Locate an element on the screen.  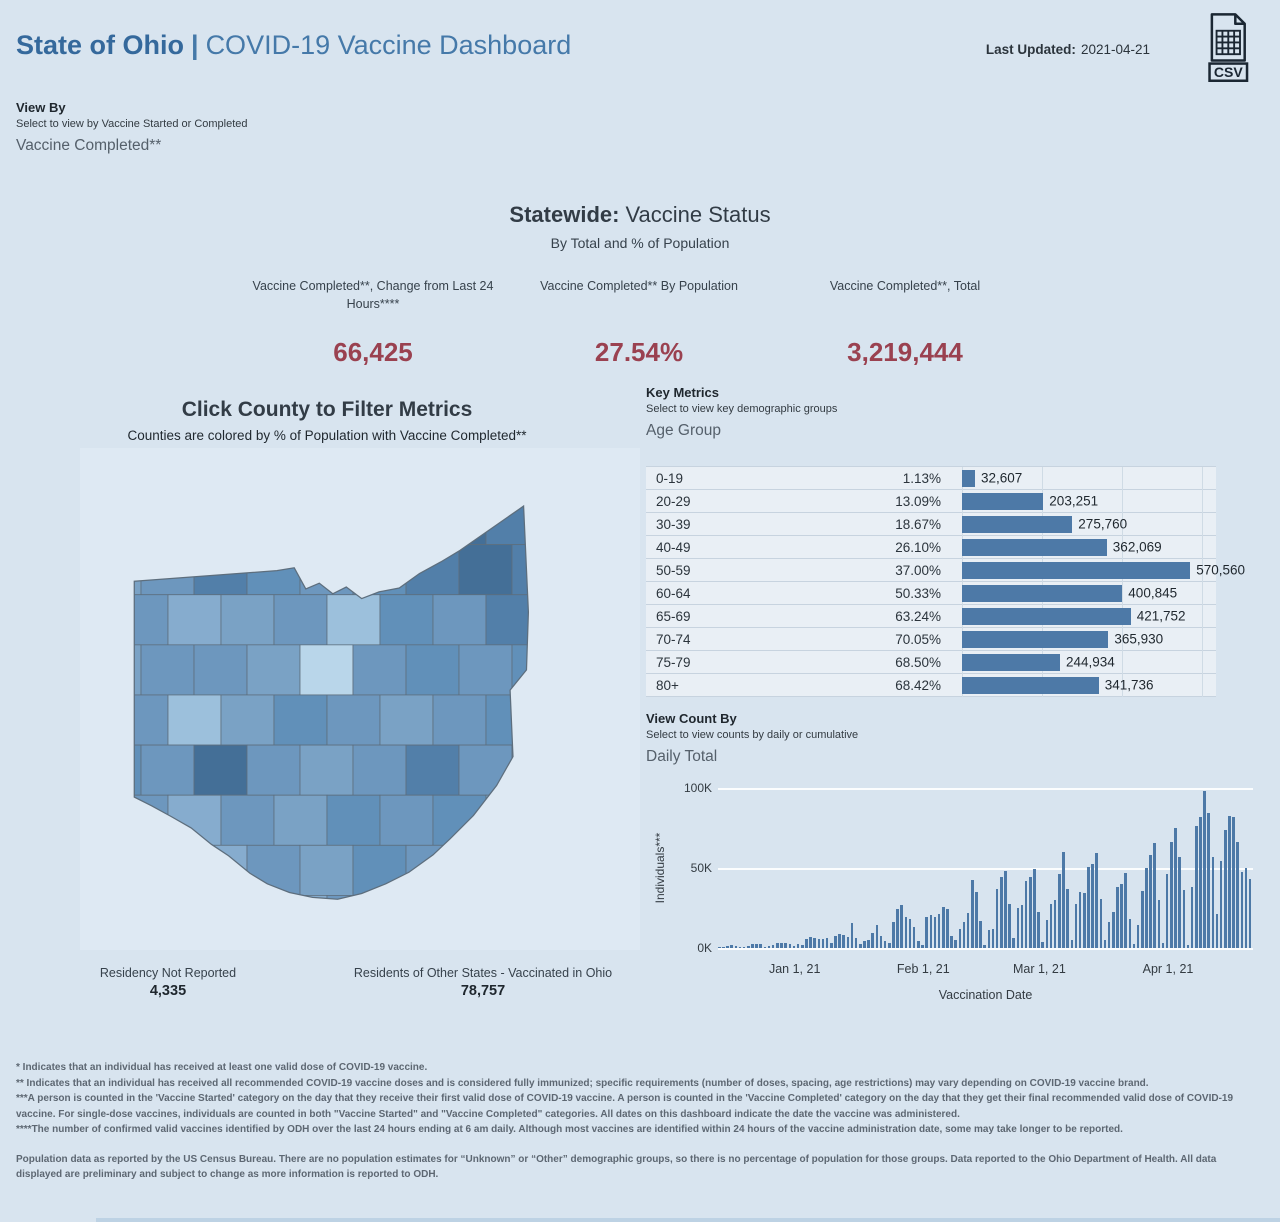
table-row: 80+ 68.42% 341,736 is located at coordinates (931, 685).